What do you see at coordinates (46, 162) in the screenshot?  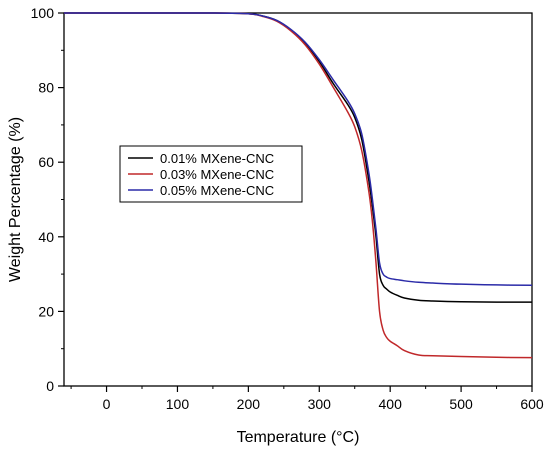 I see `y-tick-label: 60` at bounding box center [46, 162].